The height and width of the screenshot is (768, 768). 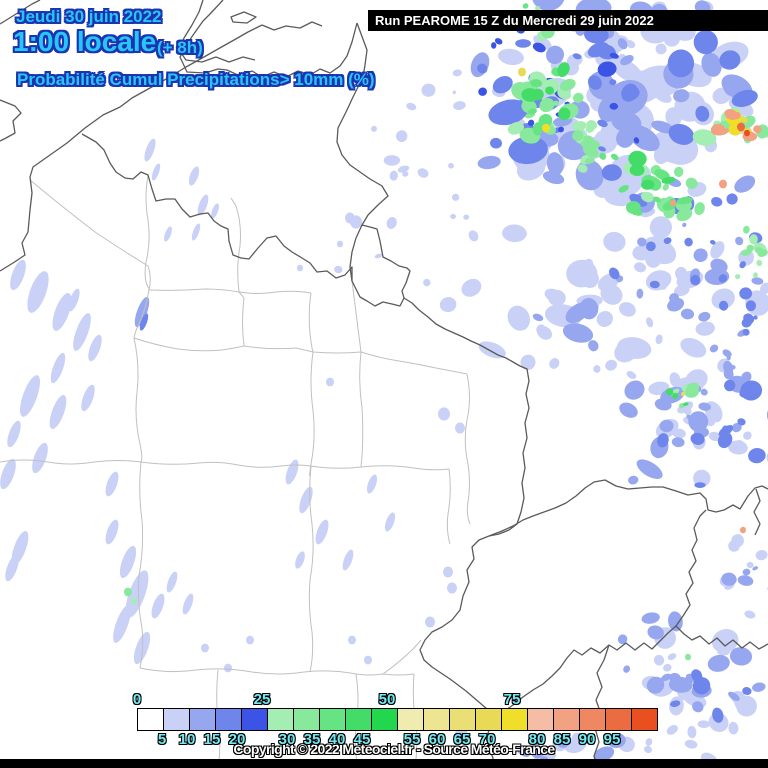 I want to click on switzerland-east-border, so click(x=691, y=568).